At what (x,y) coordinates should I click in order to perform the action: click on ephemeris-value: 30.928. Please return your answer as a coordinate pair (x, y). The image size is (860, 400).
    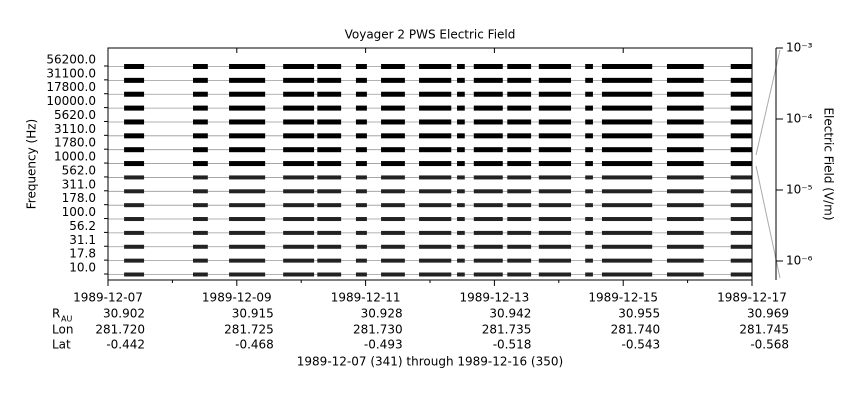
    Looking at the image, I should click on (382, 314).